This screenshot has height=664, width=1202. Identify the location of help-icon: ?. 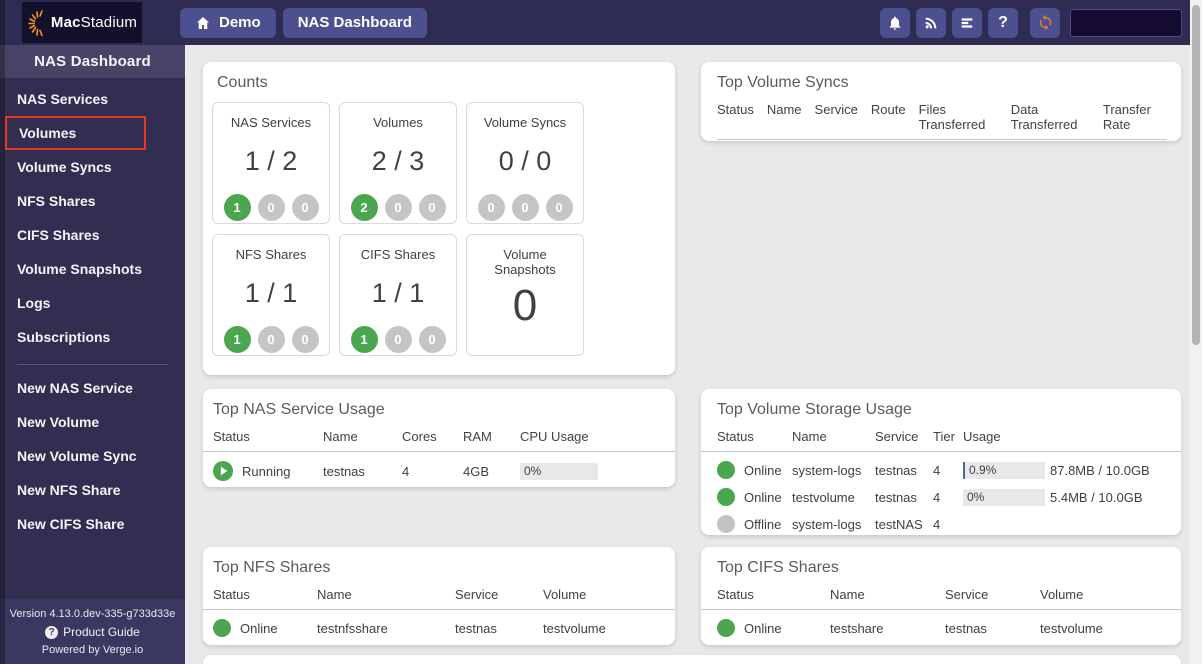
(1003, 22).